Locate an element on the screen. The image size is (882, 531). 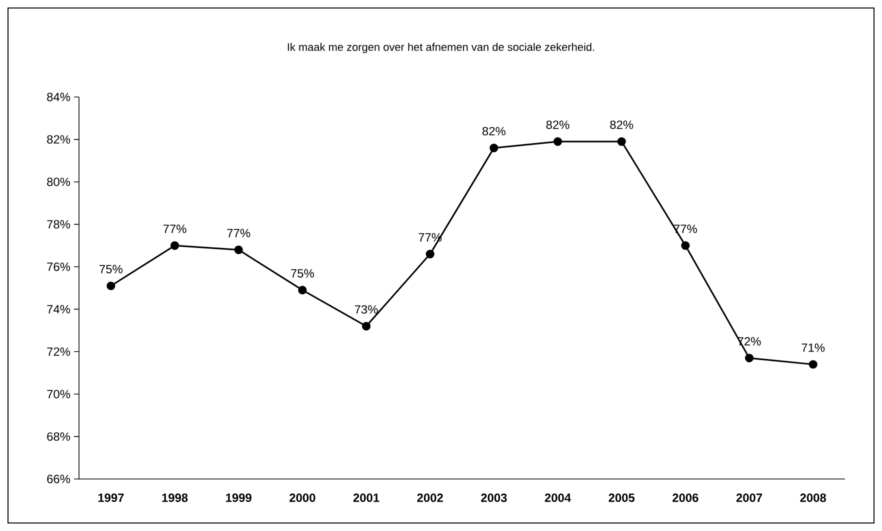
y-tick-label: 68% is located at coordinates (58, 436).